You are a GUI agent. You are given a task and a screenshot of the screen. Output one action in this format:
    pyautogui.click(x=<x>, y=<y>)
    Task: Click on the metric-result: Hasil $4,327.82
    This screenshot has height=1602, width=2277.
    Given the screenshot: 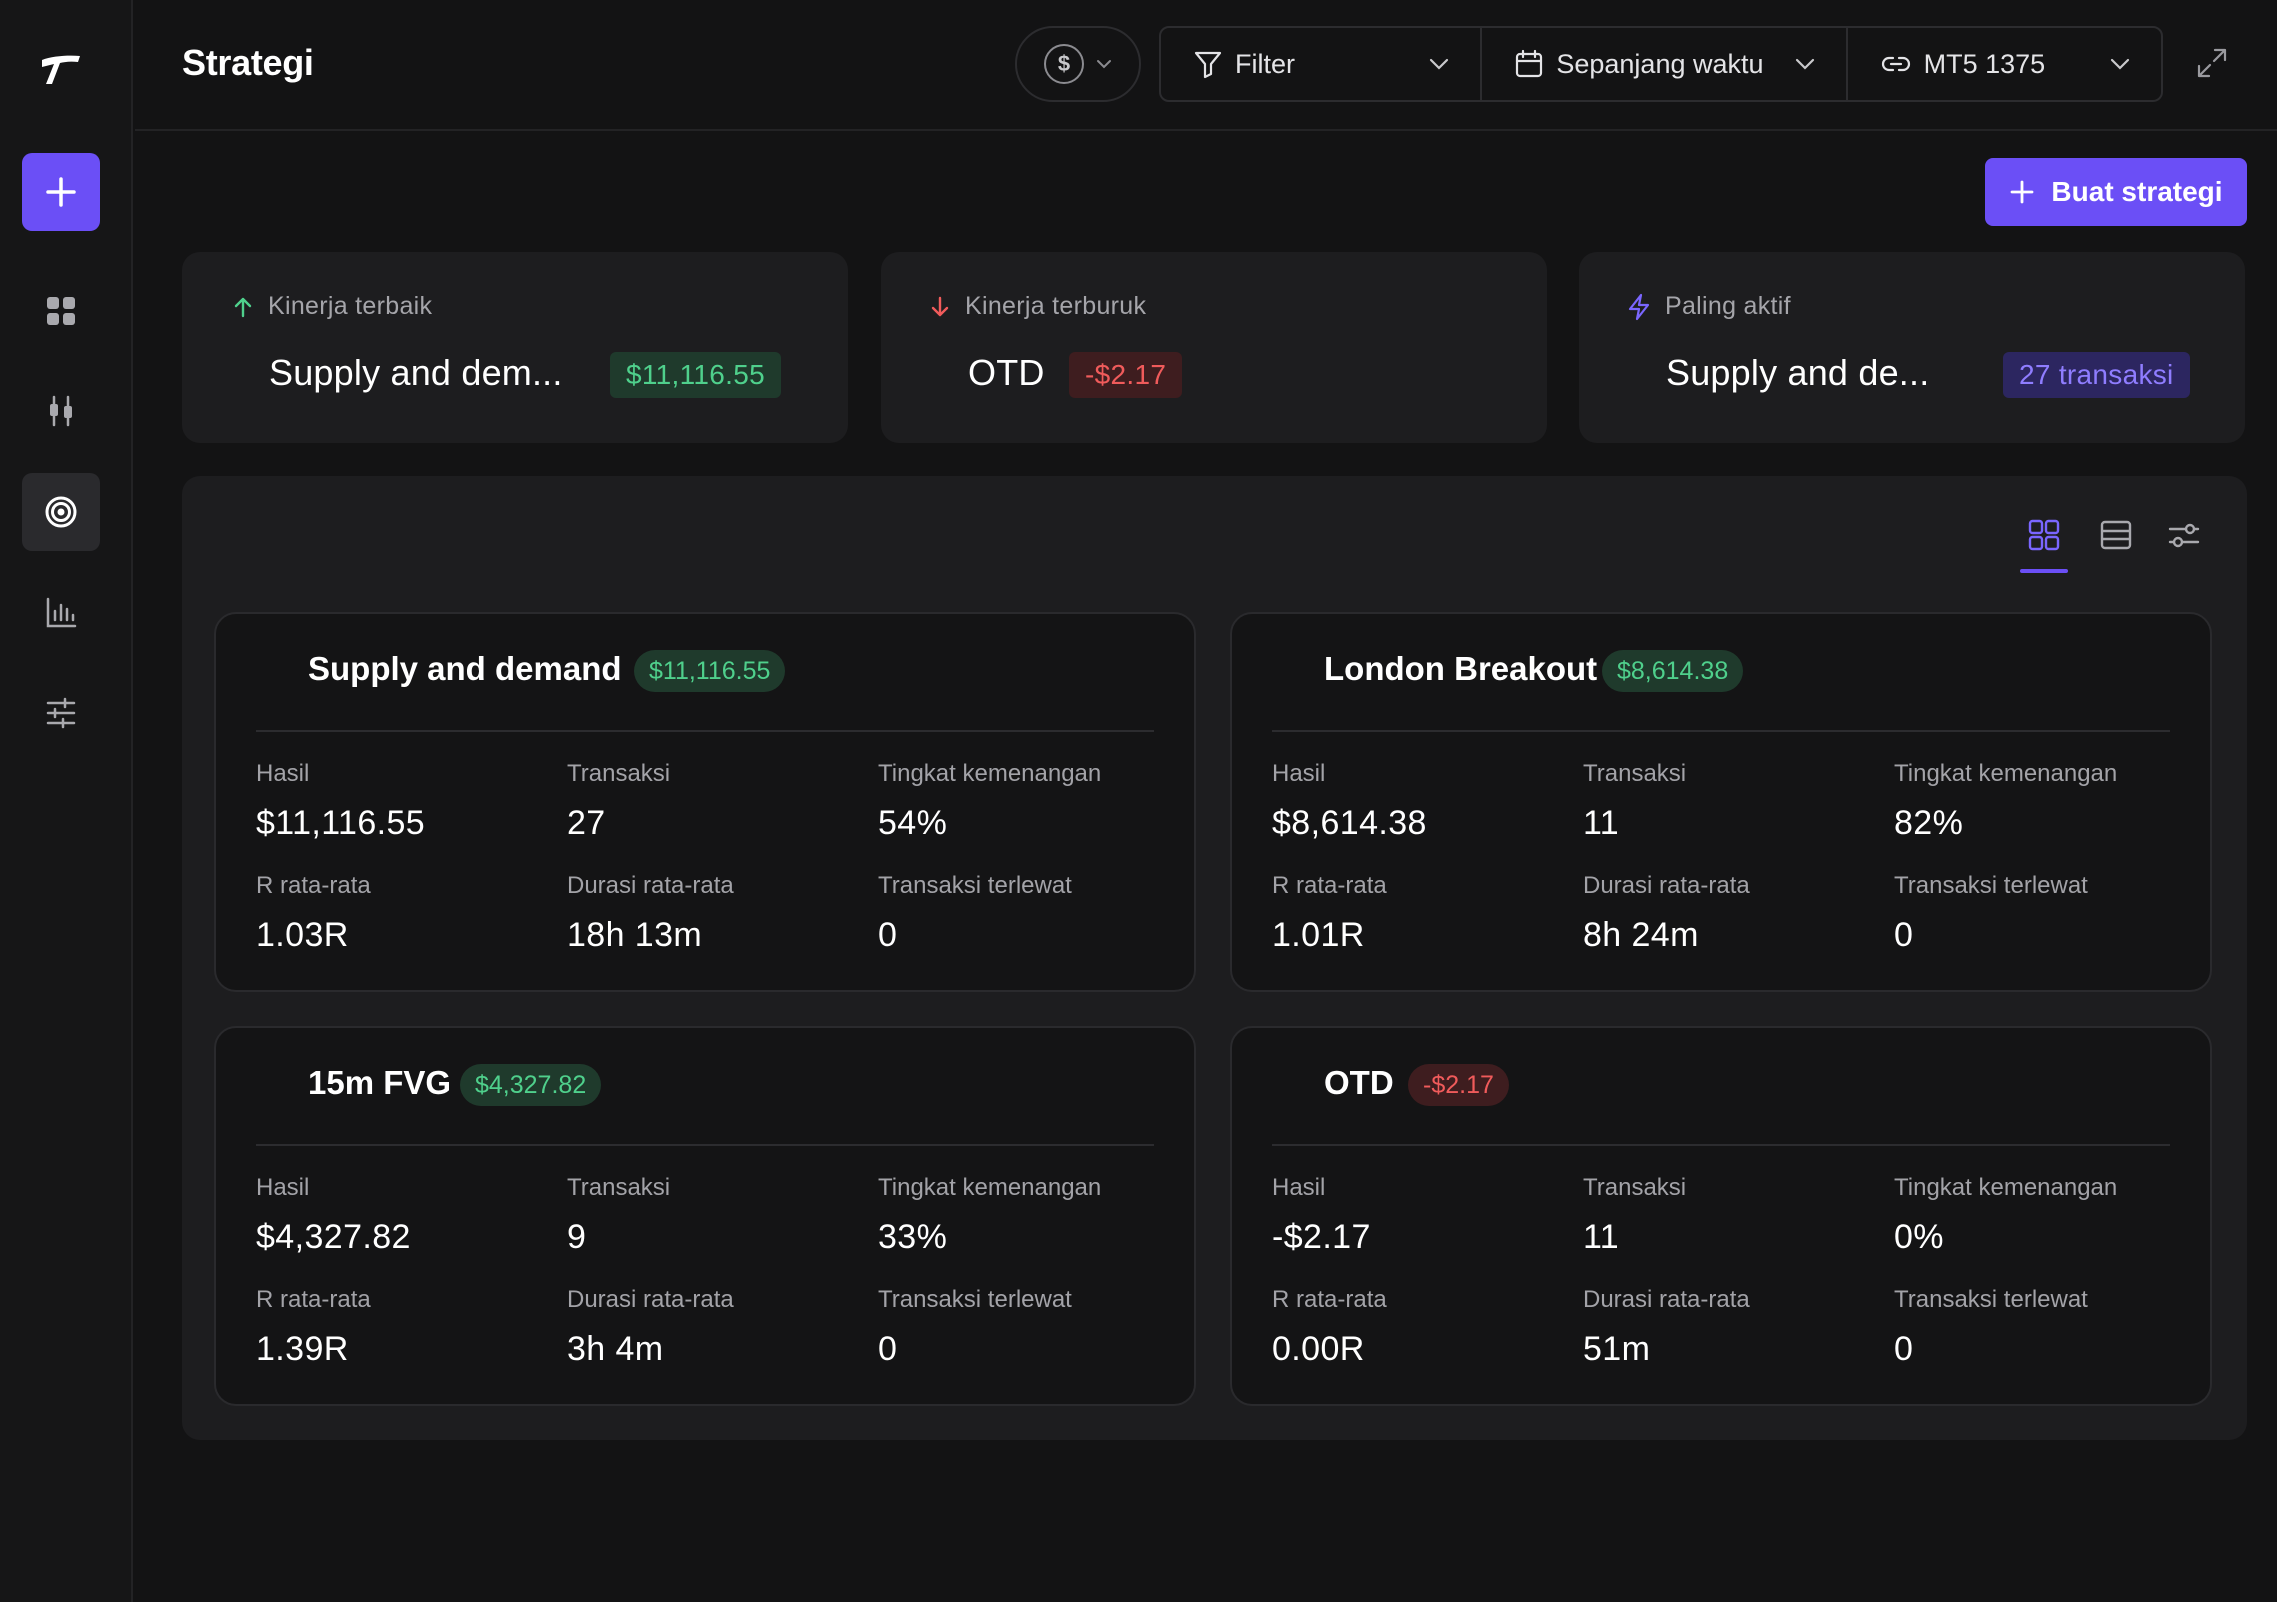 What is the action you would take?
    pyautogui.click(x=333, y=1215)
    